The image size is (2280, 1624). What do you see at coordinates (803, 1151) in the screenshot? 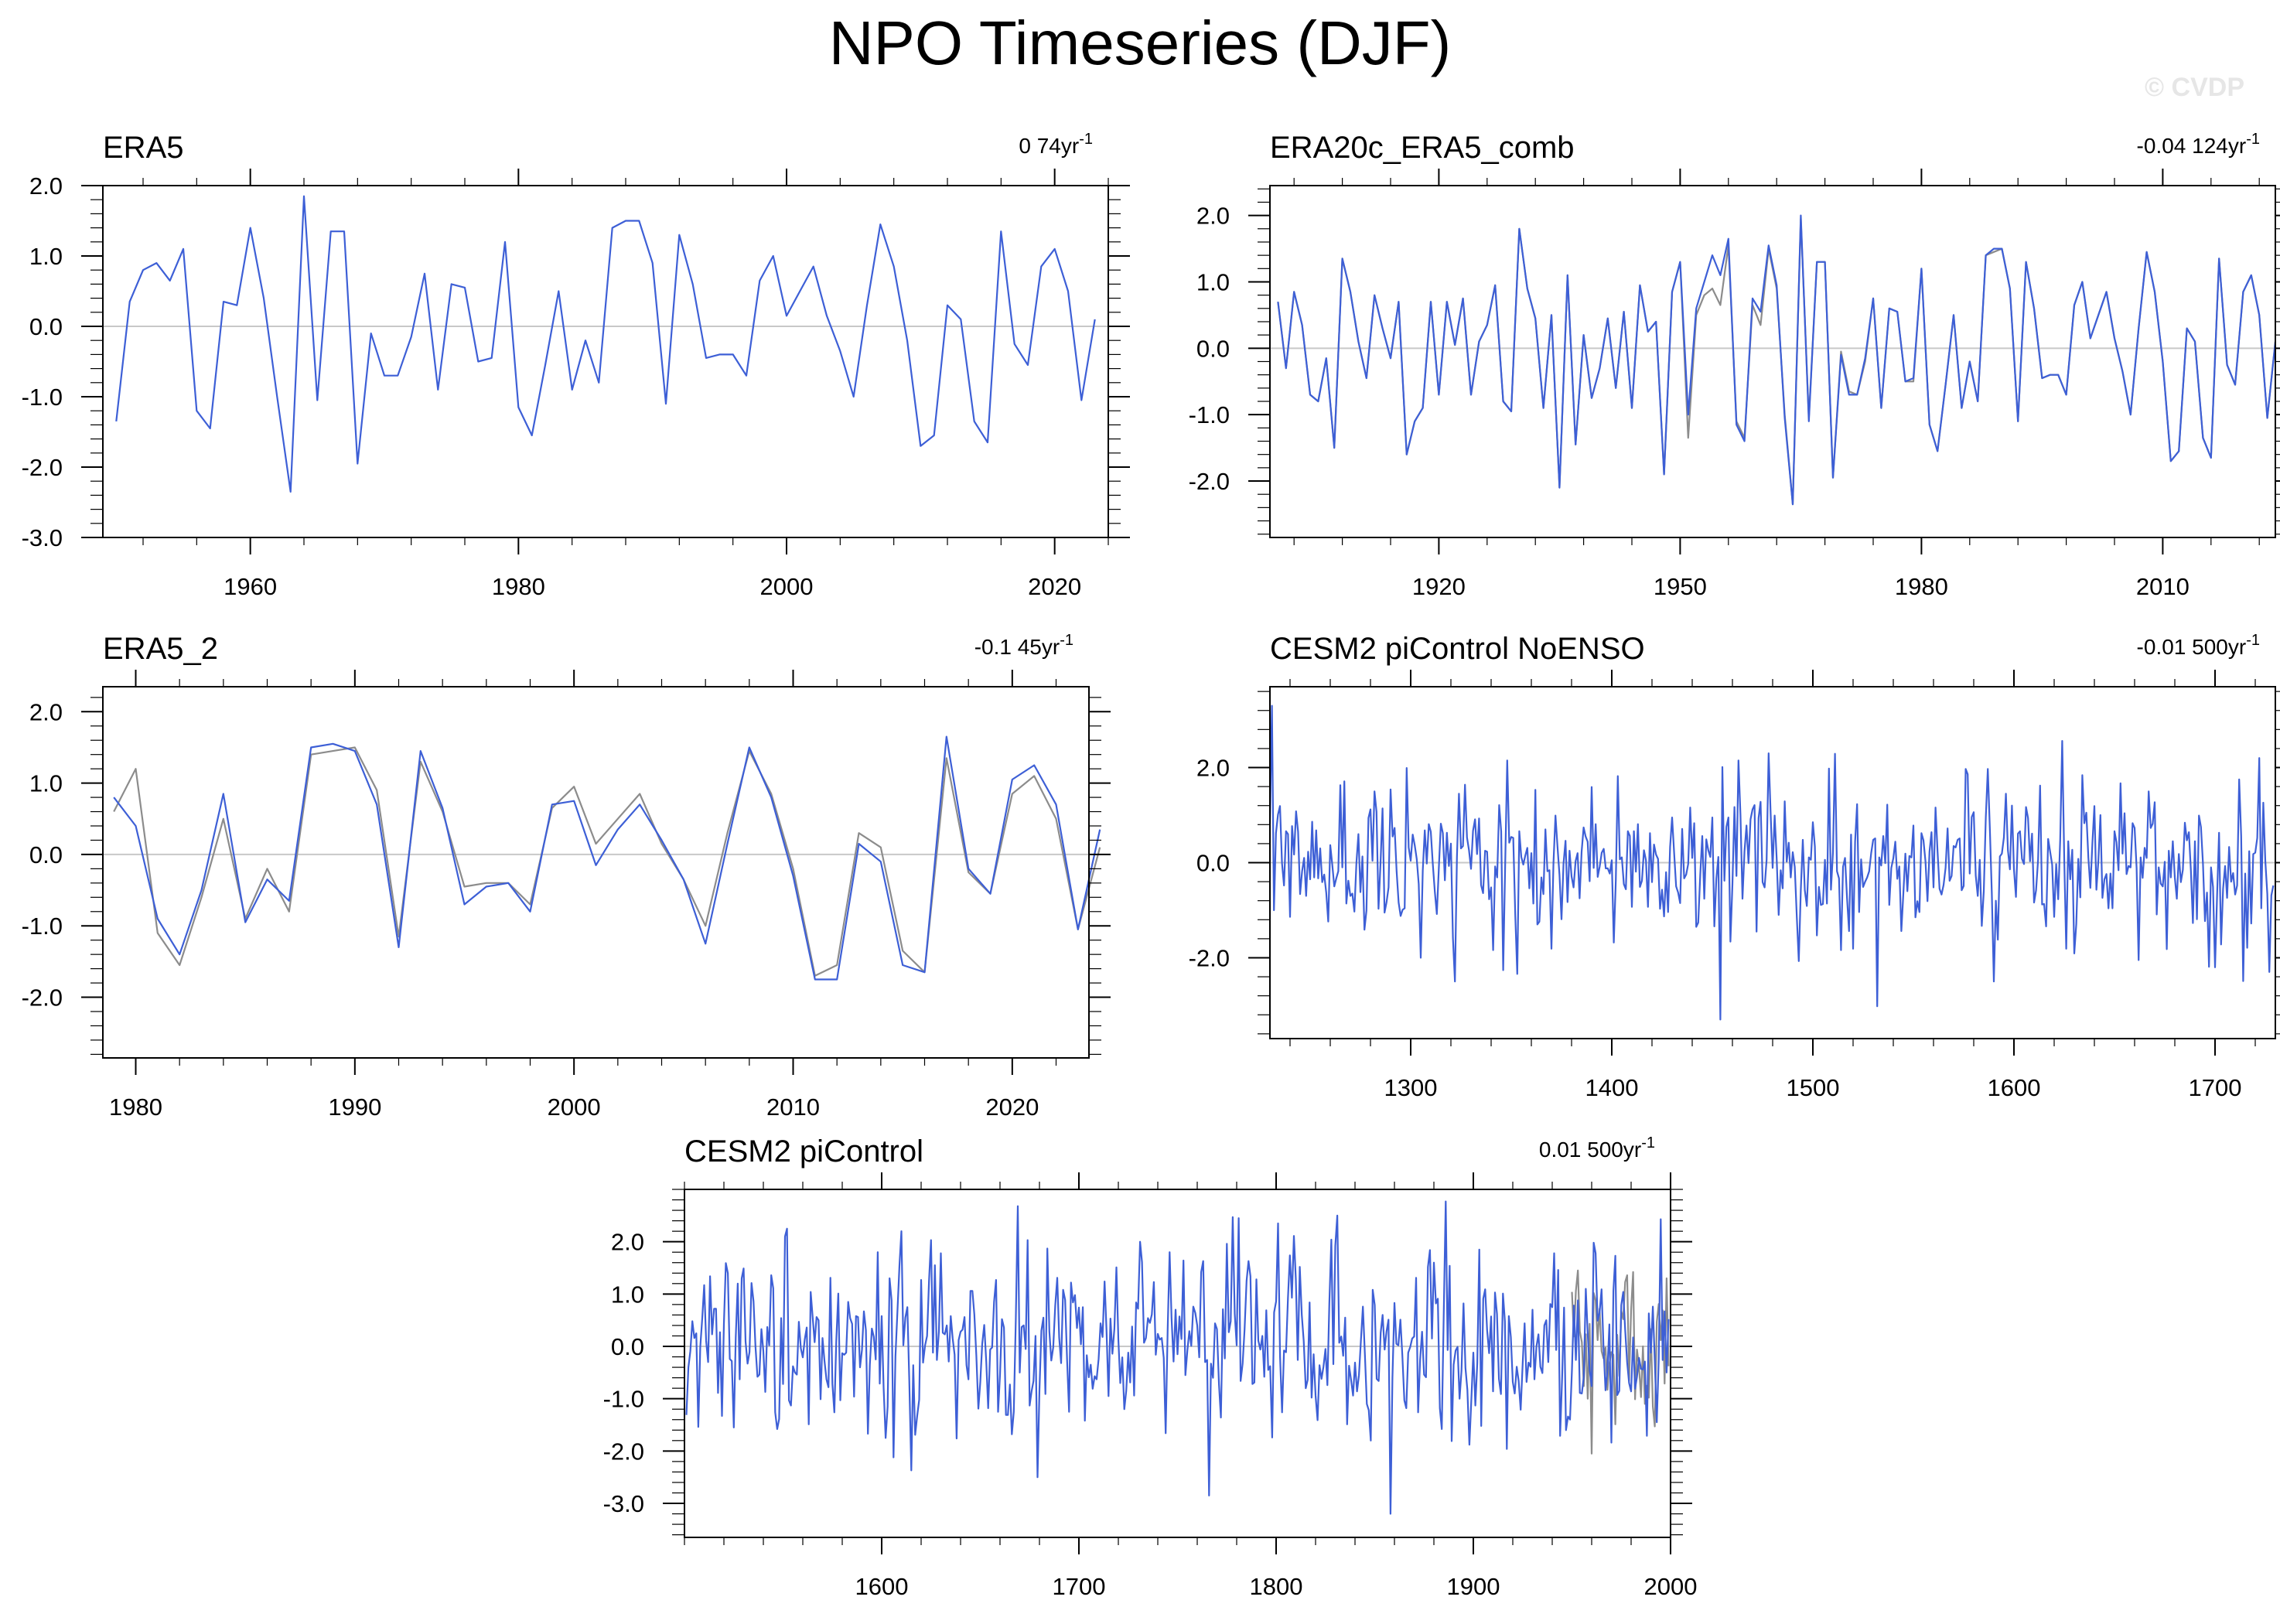
I see `chart-title: CESM2 piControl` at bounding box center [803, 1151].